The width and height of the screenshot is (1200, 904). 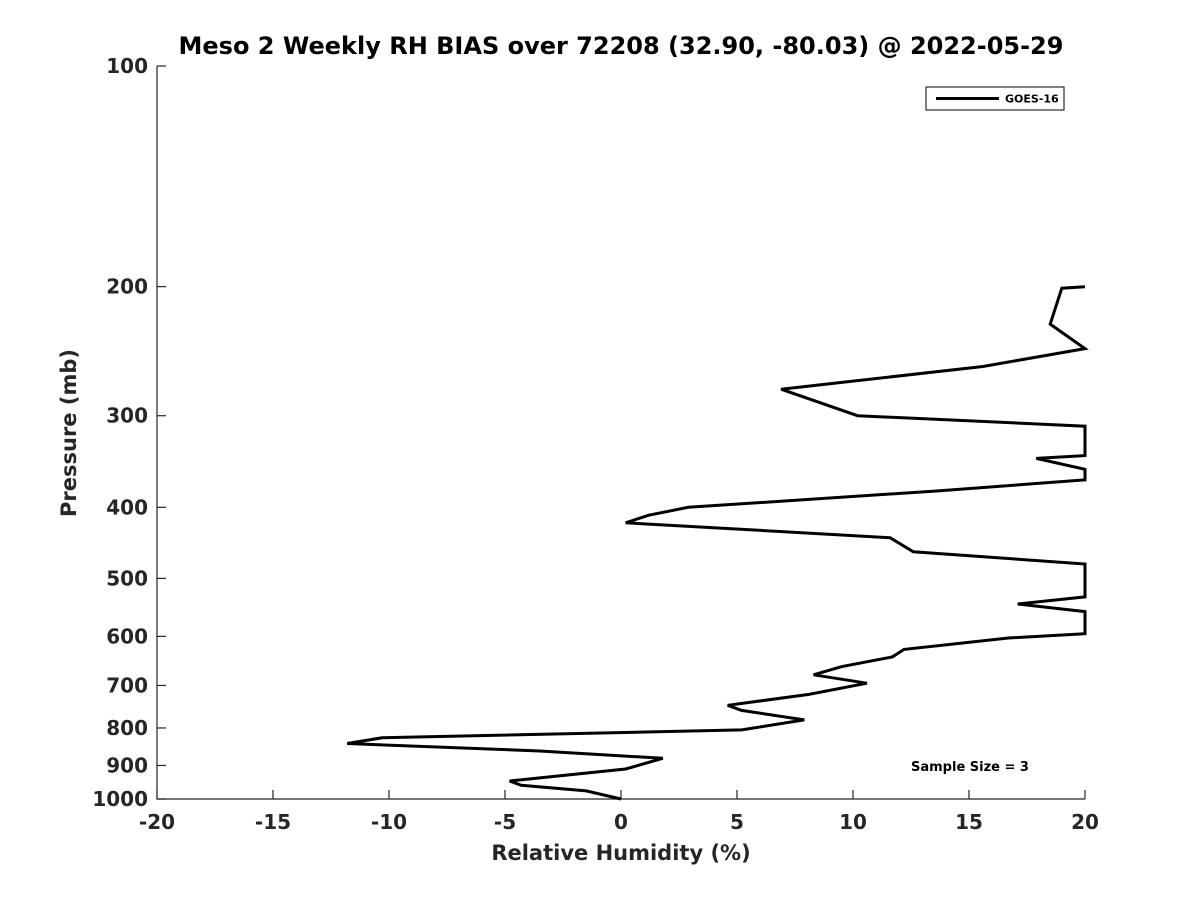 What do you see at coordinates (127, 416) in the screenshot?
I see `y-tick-label: 300` at bounding box center [127, 416].